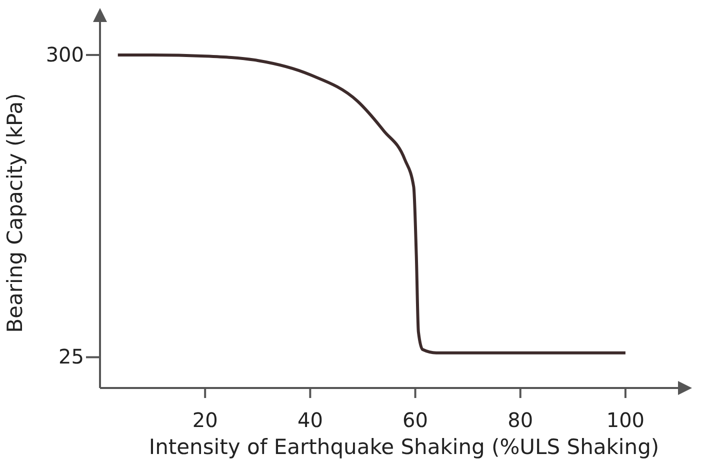 Image resolution: width=723 pixels, height=464 pixels. What do you see at coordinates (15, 213) in the screenshot?
I see `y-axis-title: Bearing Capacity (kPa)` at bounding box center [15, 213].